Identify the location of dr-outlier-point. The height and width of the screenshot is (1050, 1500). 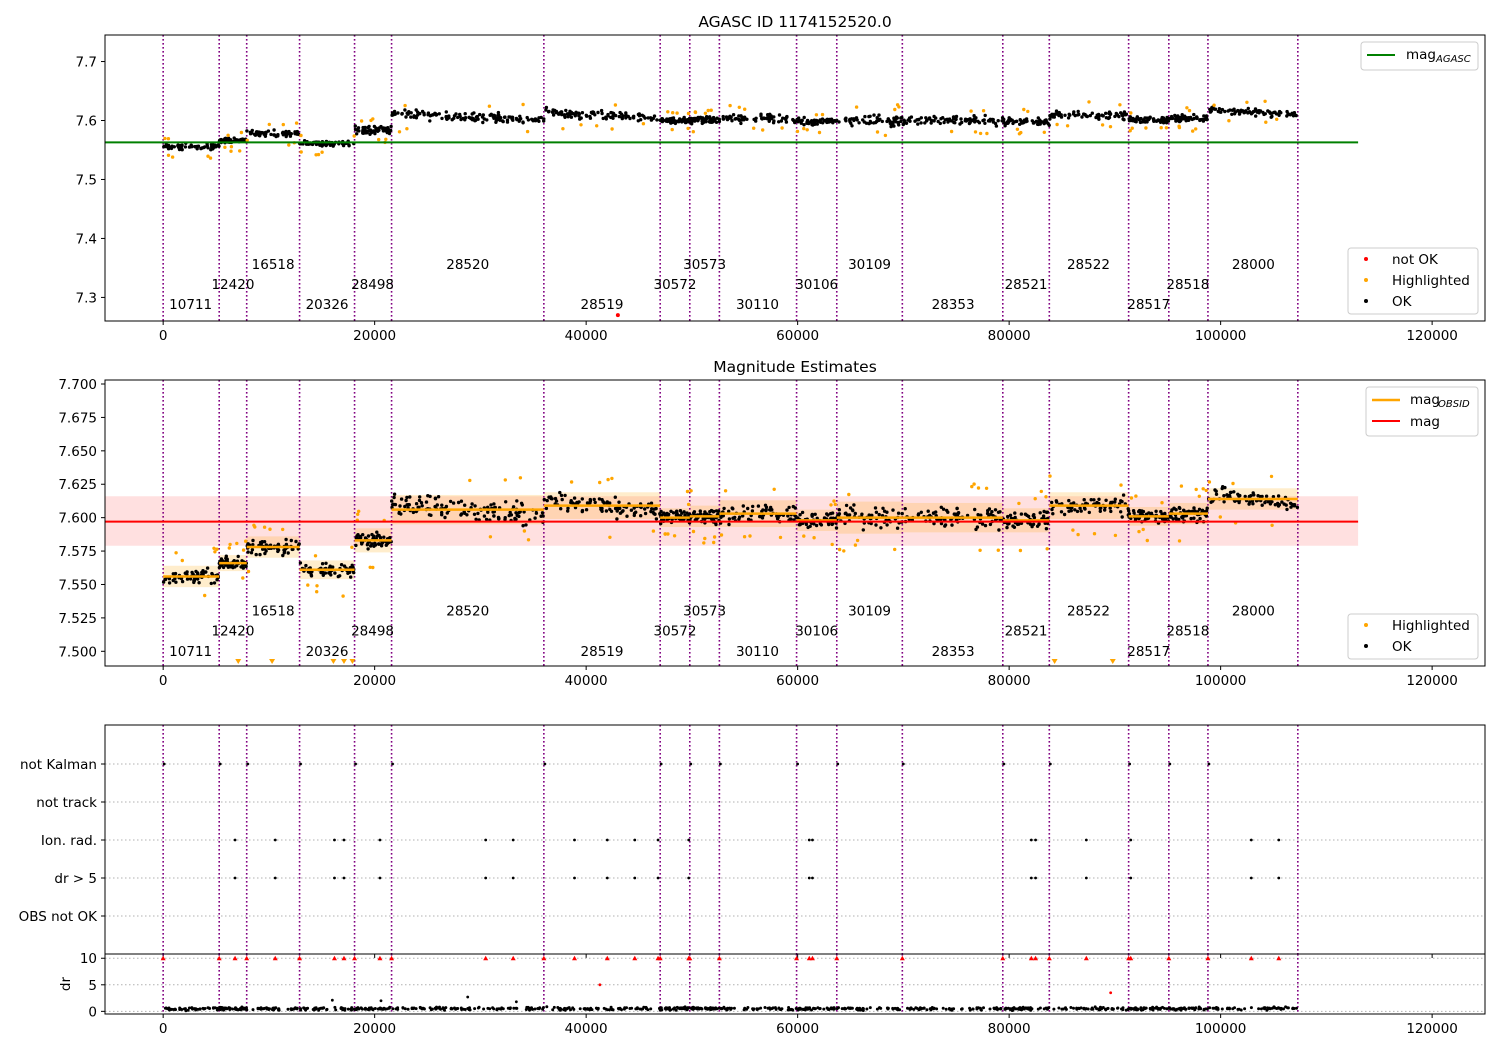
(381, 1001).